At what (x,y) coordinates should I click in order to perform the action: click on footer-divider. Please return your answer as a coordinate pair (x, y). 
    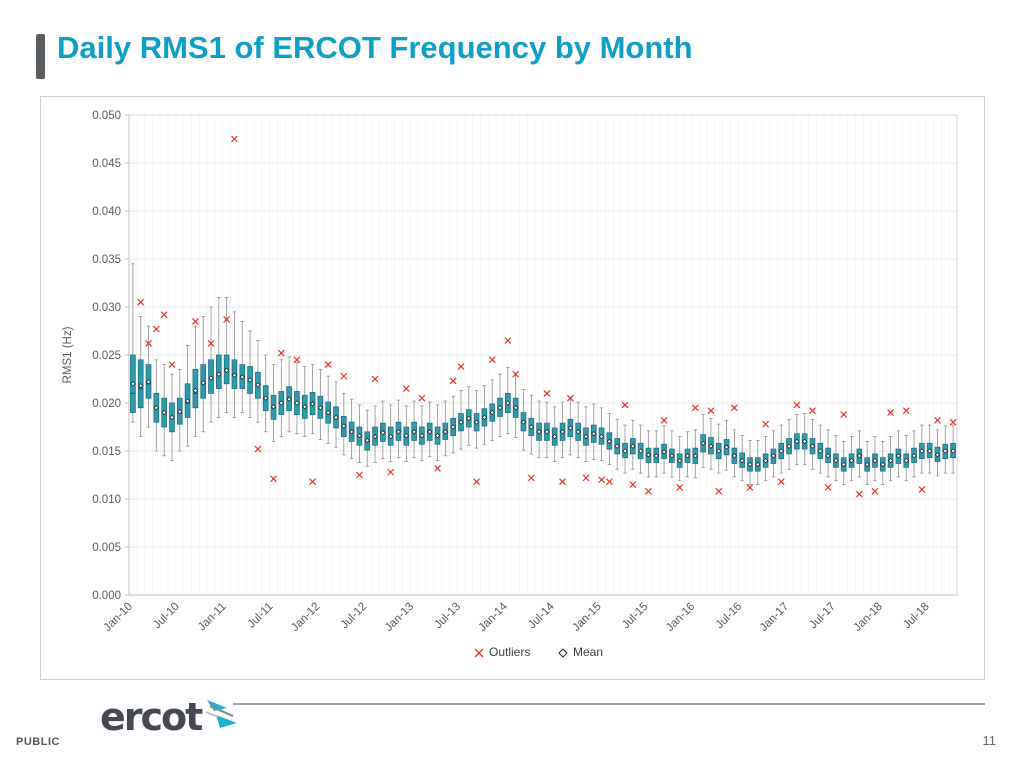
    Looking at the image, I should click on (609, 704).